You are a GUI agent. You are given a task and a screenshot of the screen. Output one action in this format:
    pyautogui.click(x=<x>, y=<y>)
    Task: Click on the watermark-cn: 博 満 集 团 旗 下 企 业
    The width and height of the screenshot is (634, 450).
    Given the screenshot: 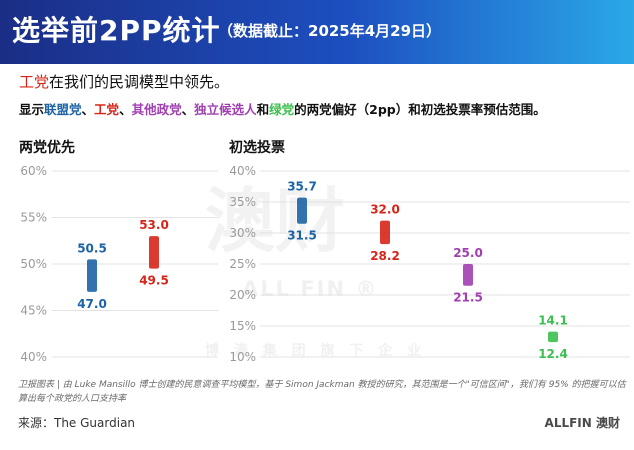 What is the action you would take?
    pyautogui.click(x=316, y=351)
    